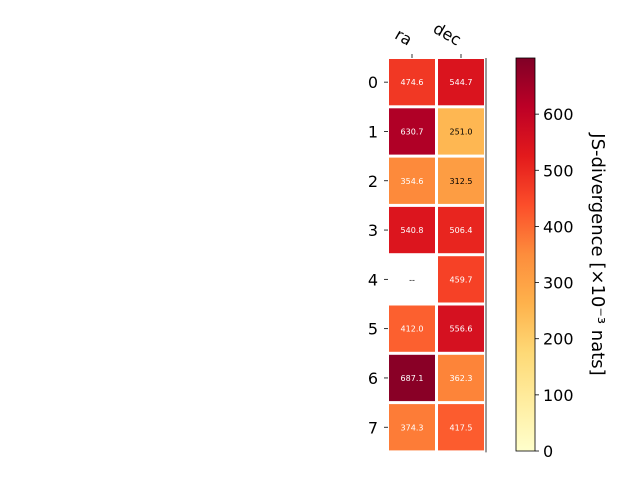 The height and width of the screenshot is (480, 640). I want to click on heatmap-cell-6-ra, so click(412, 378).